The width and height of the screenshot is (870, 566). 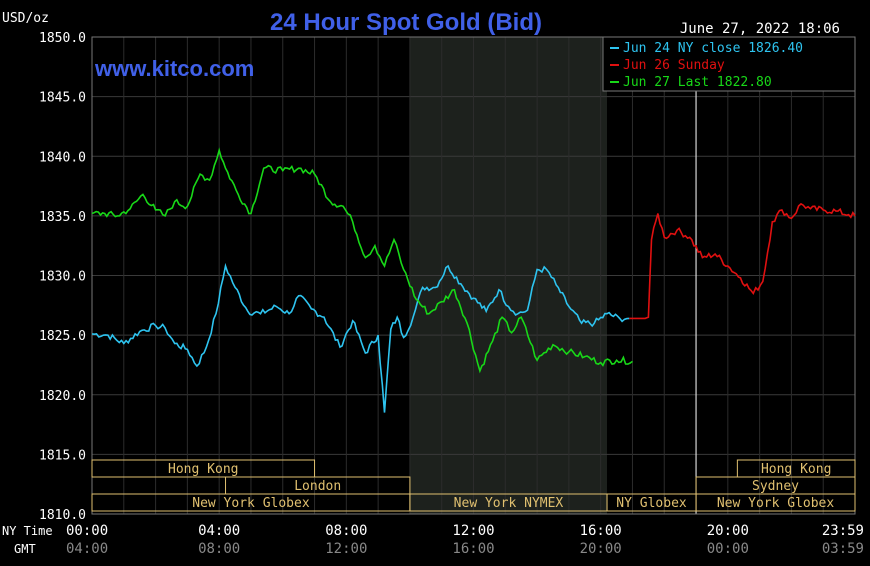 I want to click on session-label: NY Globex, so click(x=651, y=503).